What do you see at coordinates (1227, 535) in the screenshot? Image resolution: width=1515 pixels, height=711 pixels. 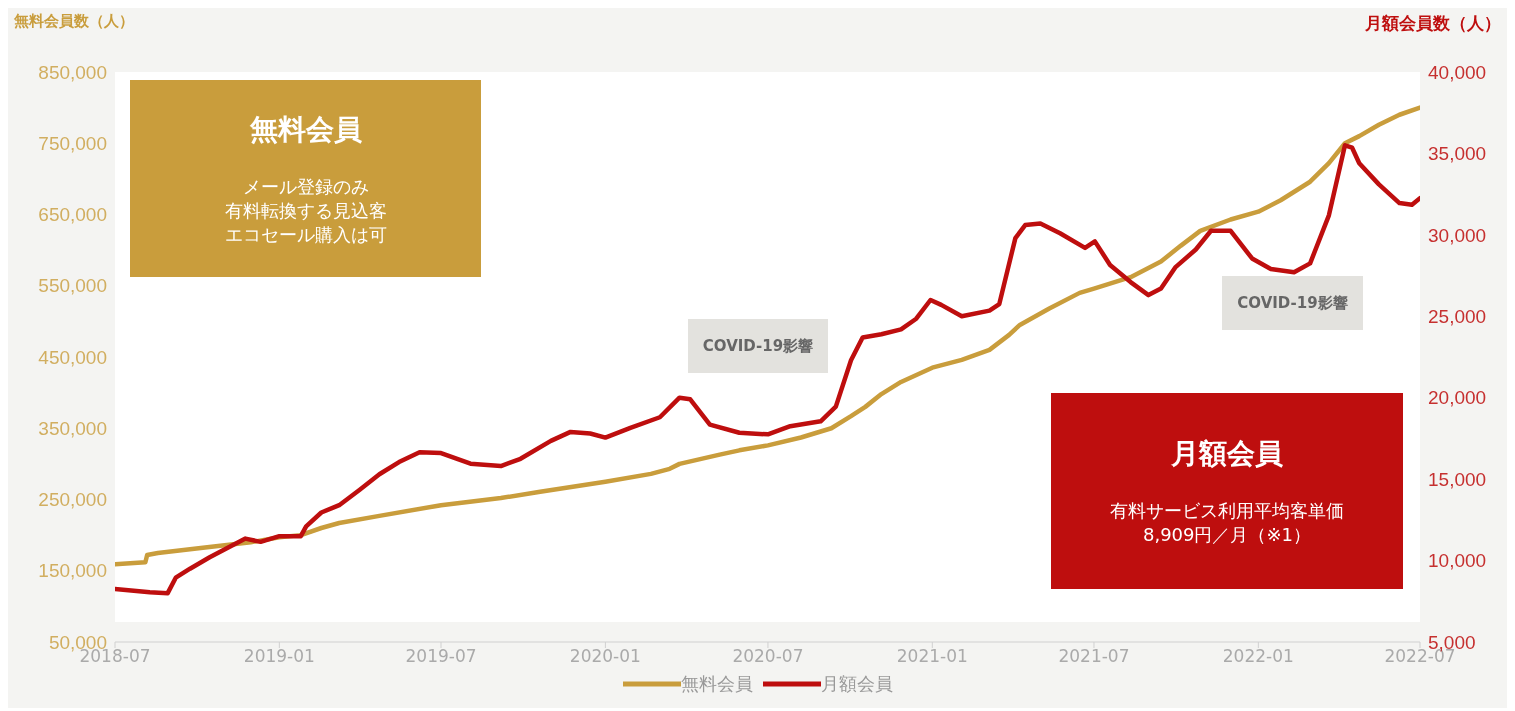 I see `annotation: 8,909円／月（※1）` at bounding box center [1227, 535].